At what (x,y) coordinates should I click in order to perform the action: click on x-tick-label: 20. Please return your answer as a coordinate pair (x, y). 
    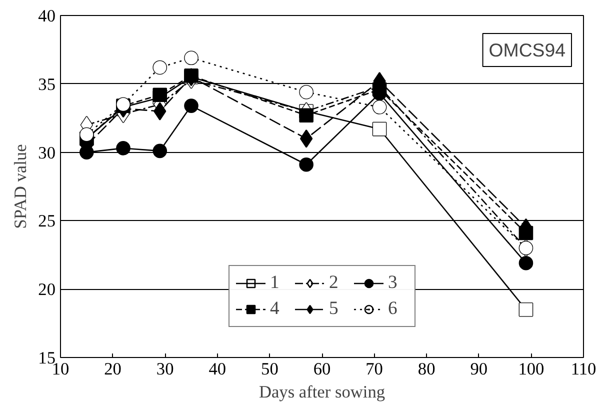
    Looking at the image, I should click on (113, 369).